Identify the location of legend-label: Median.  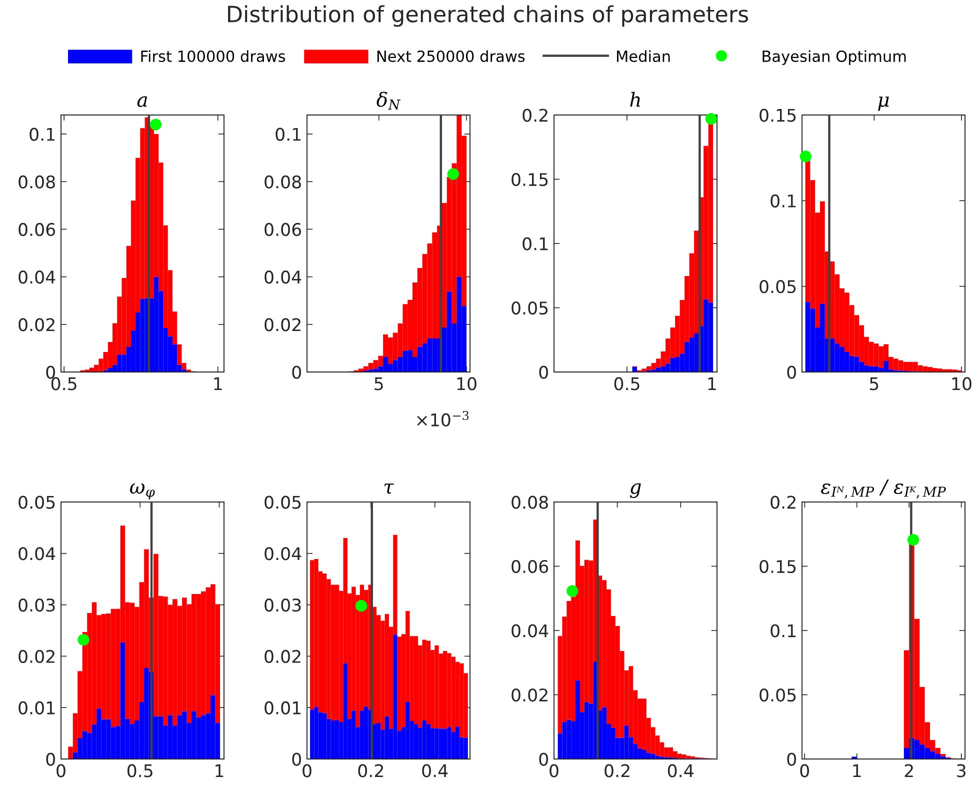
(643, 56).